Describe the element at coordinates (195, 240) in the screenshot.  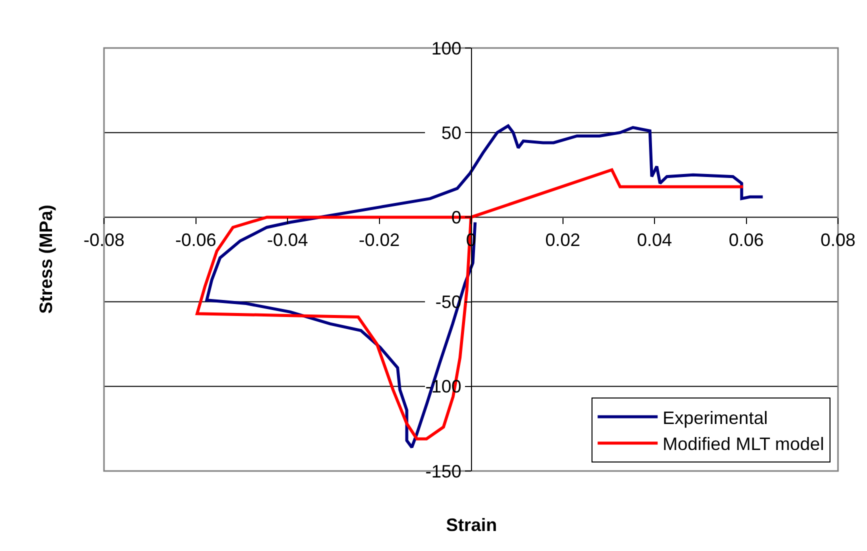
I see `x-tick-label: -0.06` at that location.